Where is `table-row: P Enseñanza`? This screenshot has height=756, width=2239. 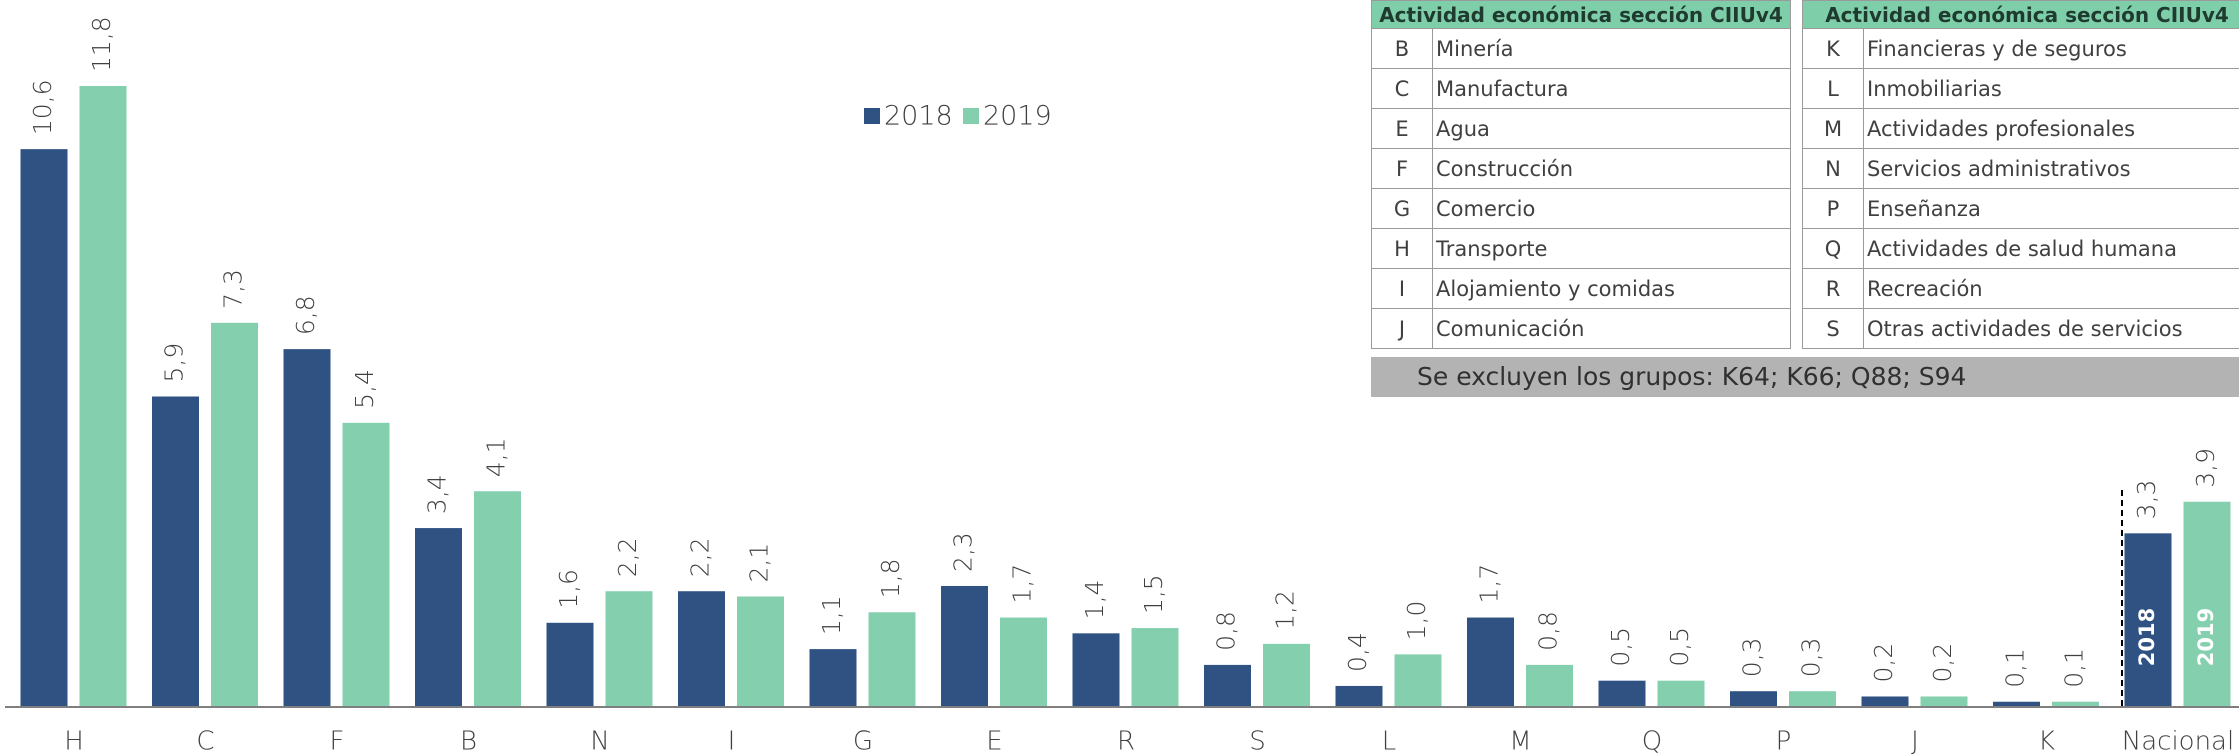 table-row: P Enseñanza is located at coordinates (2020, 208).